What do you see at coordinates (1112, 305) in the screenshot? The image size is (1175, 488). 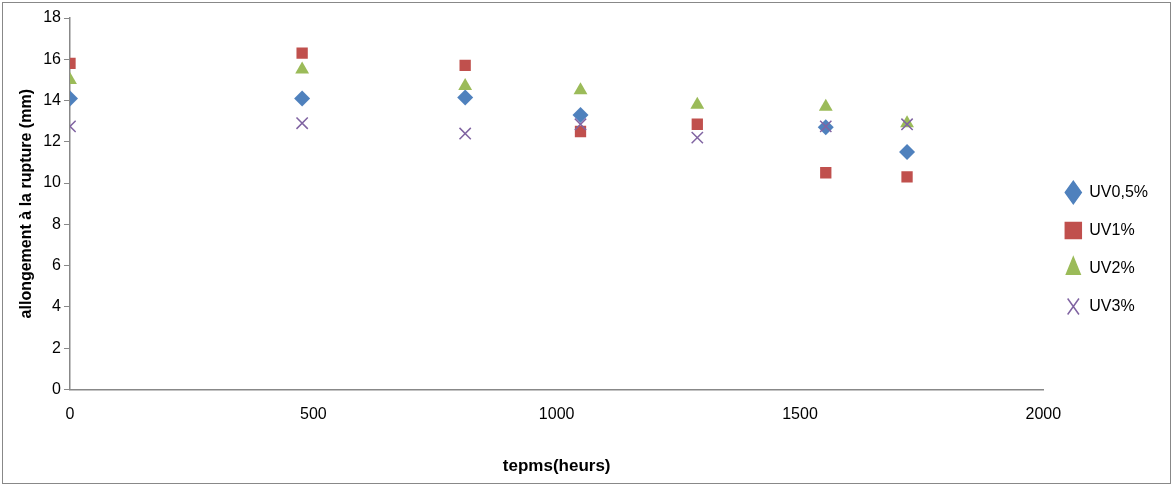 I see `legend-label: UV3%` at bounding box center [1112, 305].